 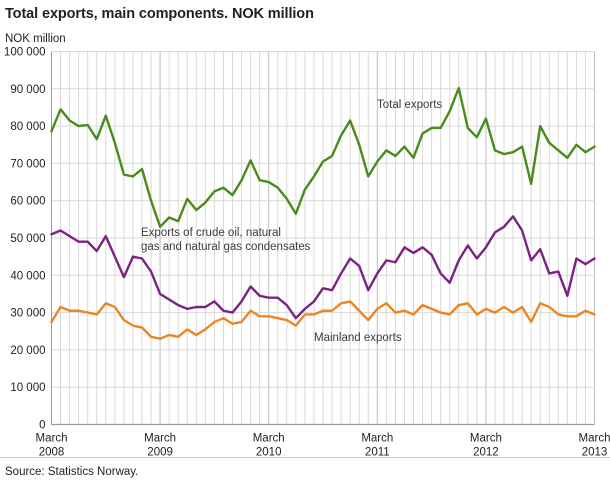 I want to click on x-tick-label: 2010, so click(x=269, y=453).